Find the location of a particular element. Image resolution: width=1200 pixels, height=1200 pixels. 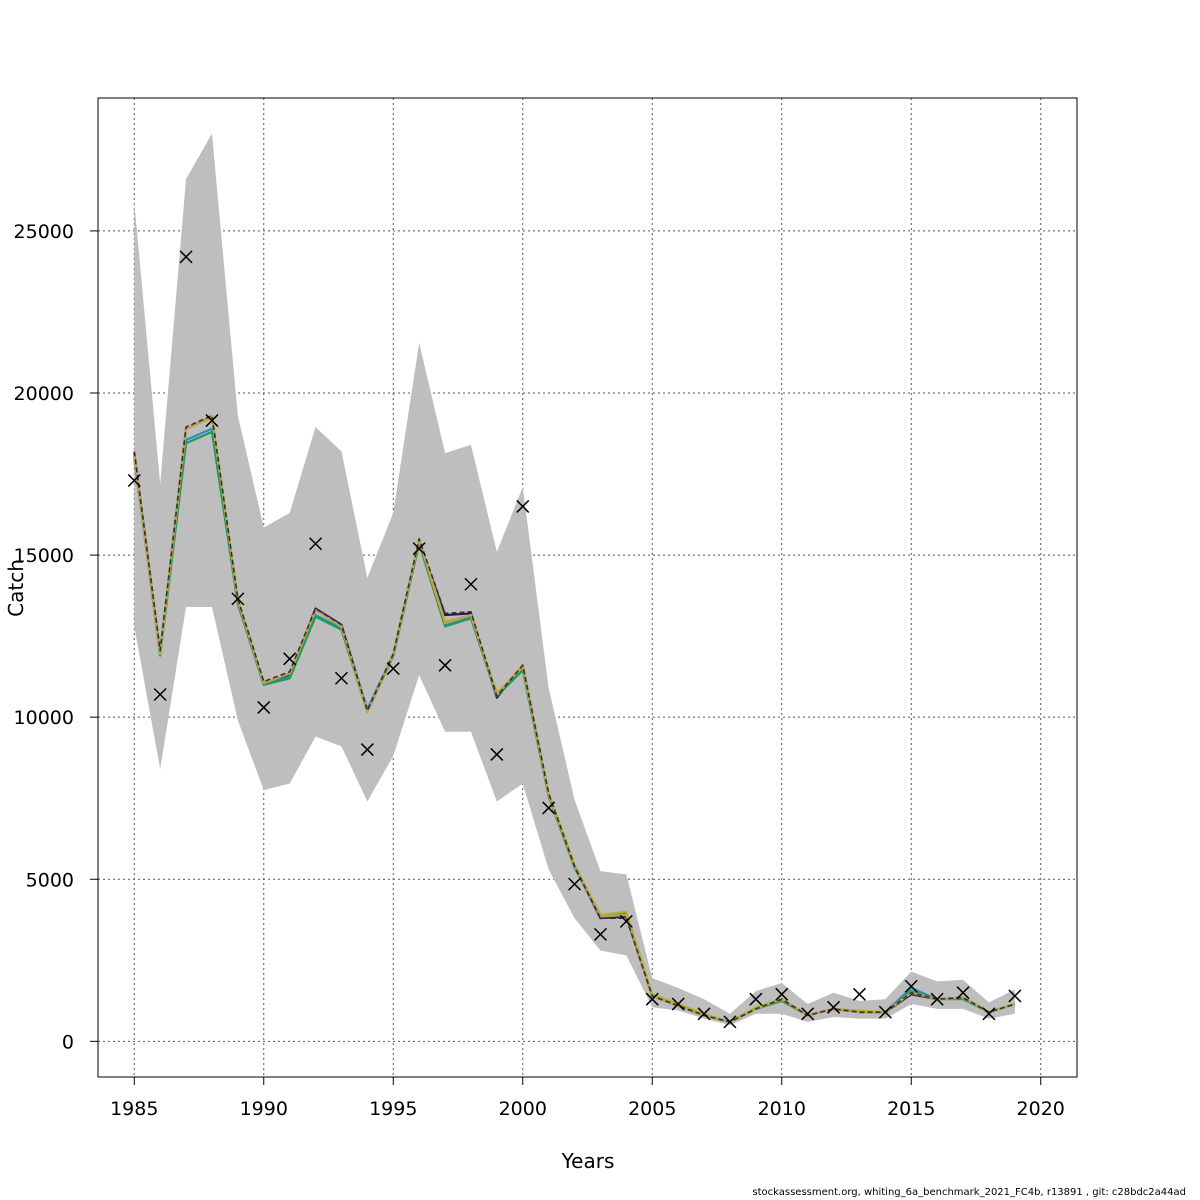

y-axis-title: Catch is located at coordinates (16, 588).